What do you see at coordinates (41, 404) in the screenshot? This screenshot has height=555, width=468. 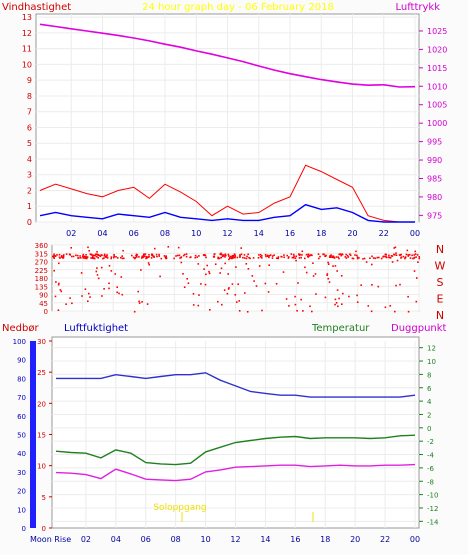 I see `humidity-tick: 20` at bounding box center [41, 404].